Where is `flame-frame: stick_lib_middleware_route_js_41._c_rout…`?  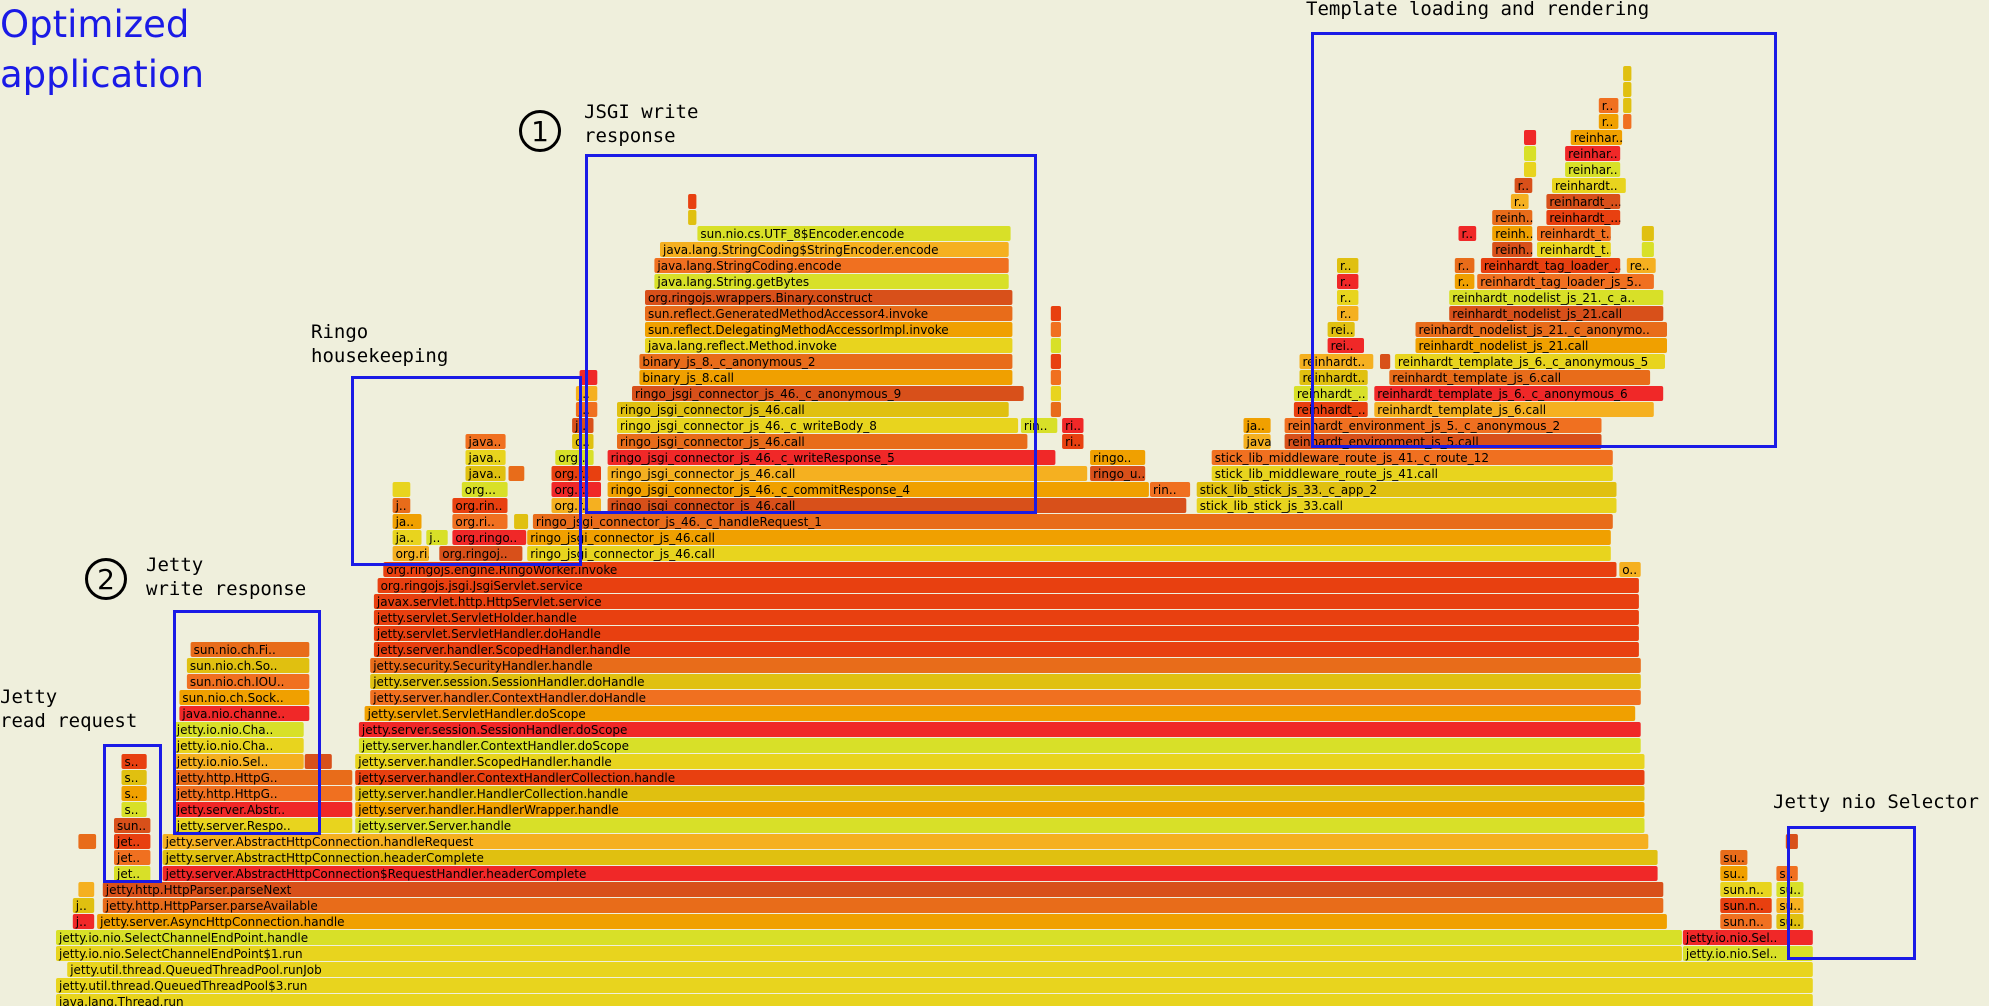 flame-frame: stick_lib_middleware_route_js_41._c_rout… is located at coordinates (1412, 457).